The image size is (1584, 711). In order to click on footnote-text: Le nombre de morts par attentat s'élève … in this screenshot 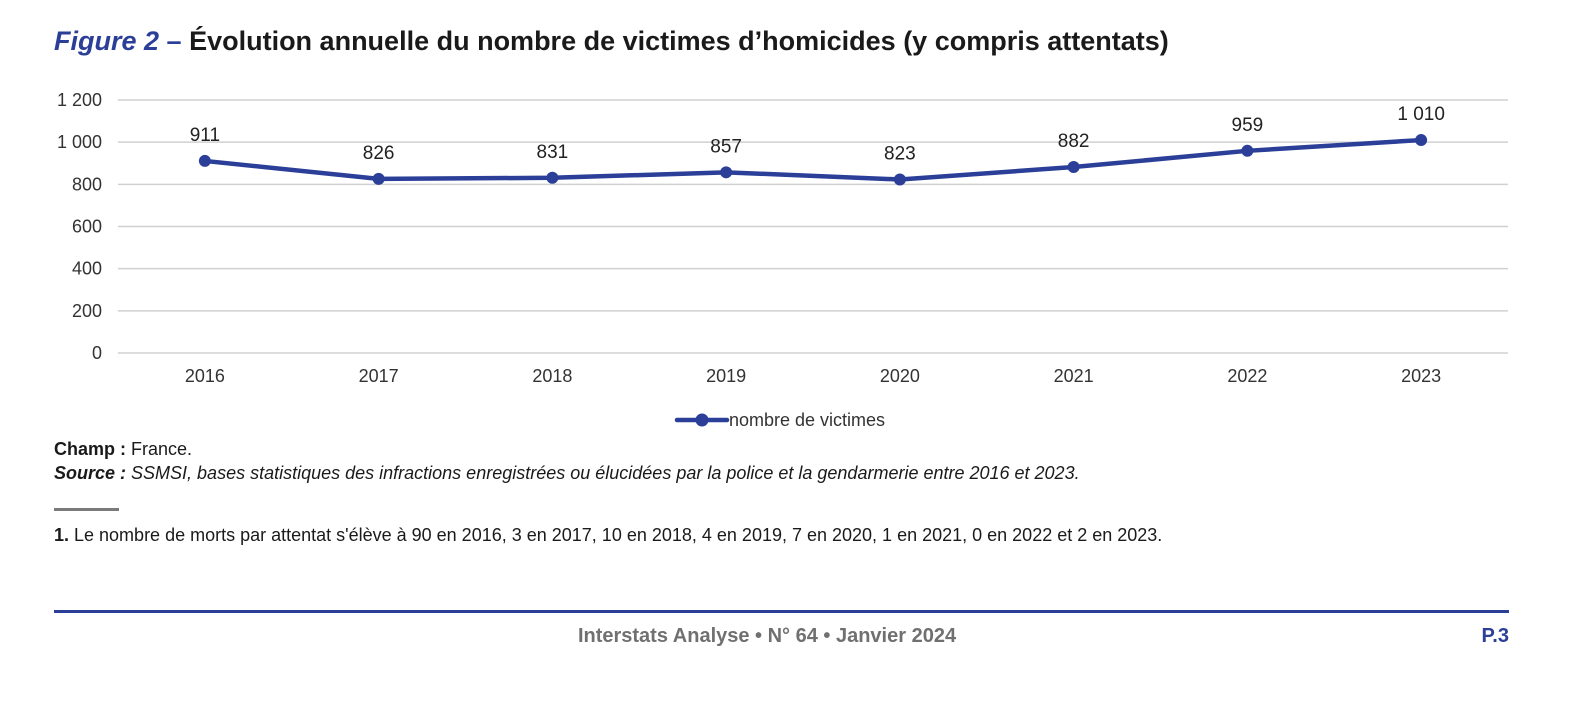, I will do `click(616, 535)`.